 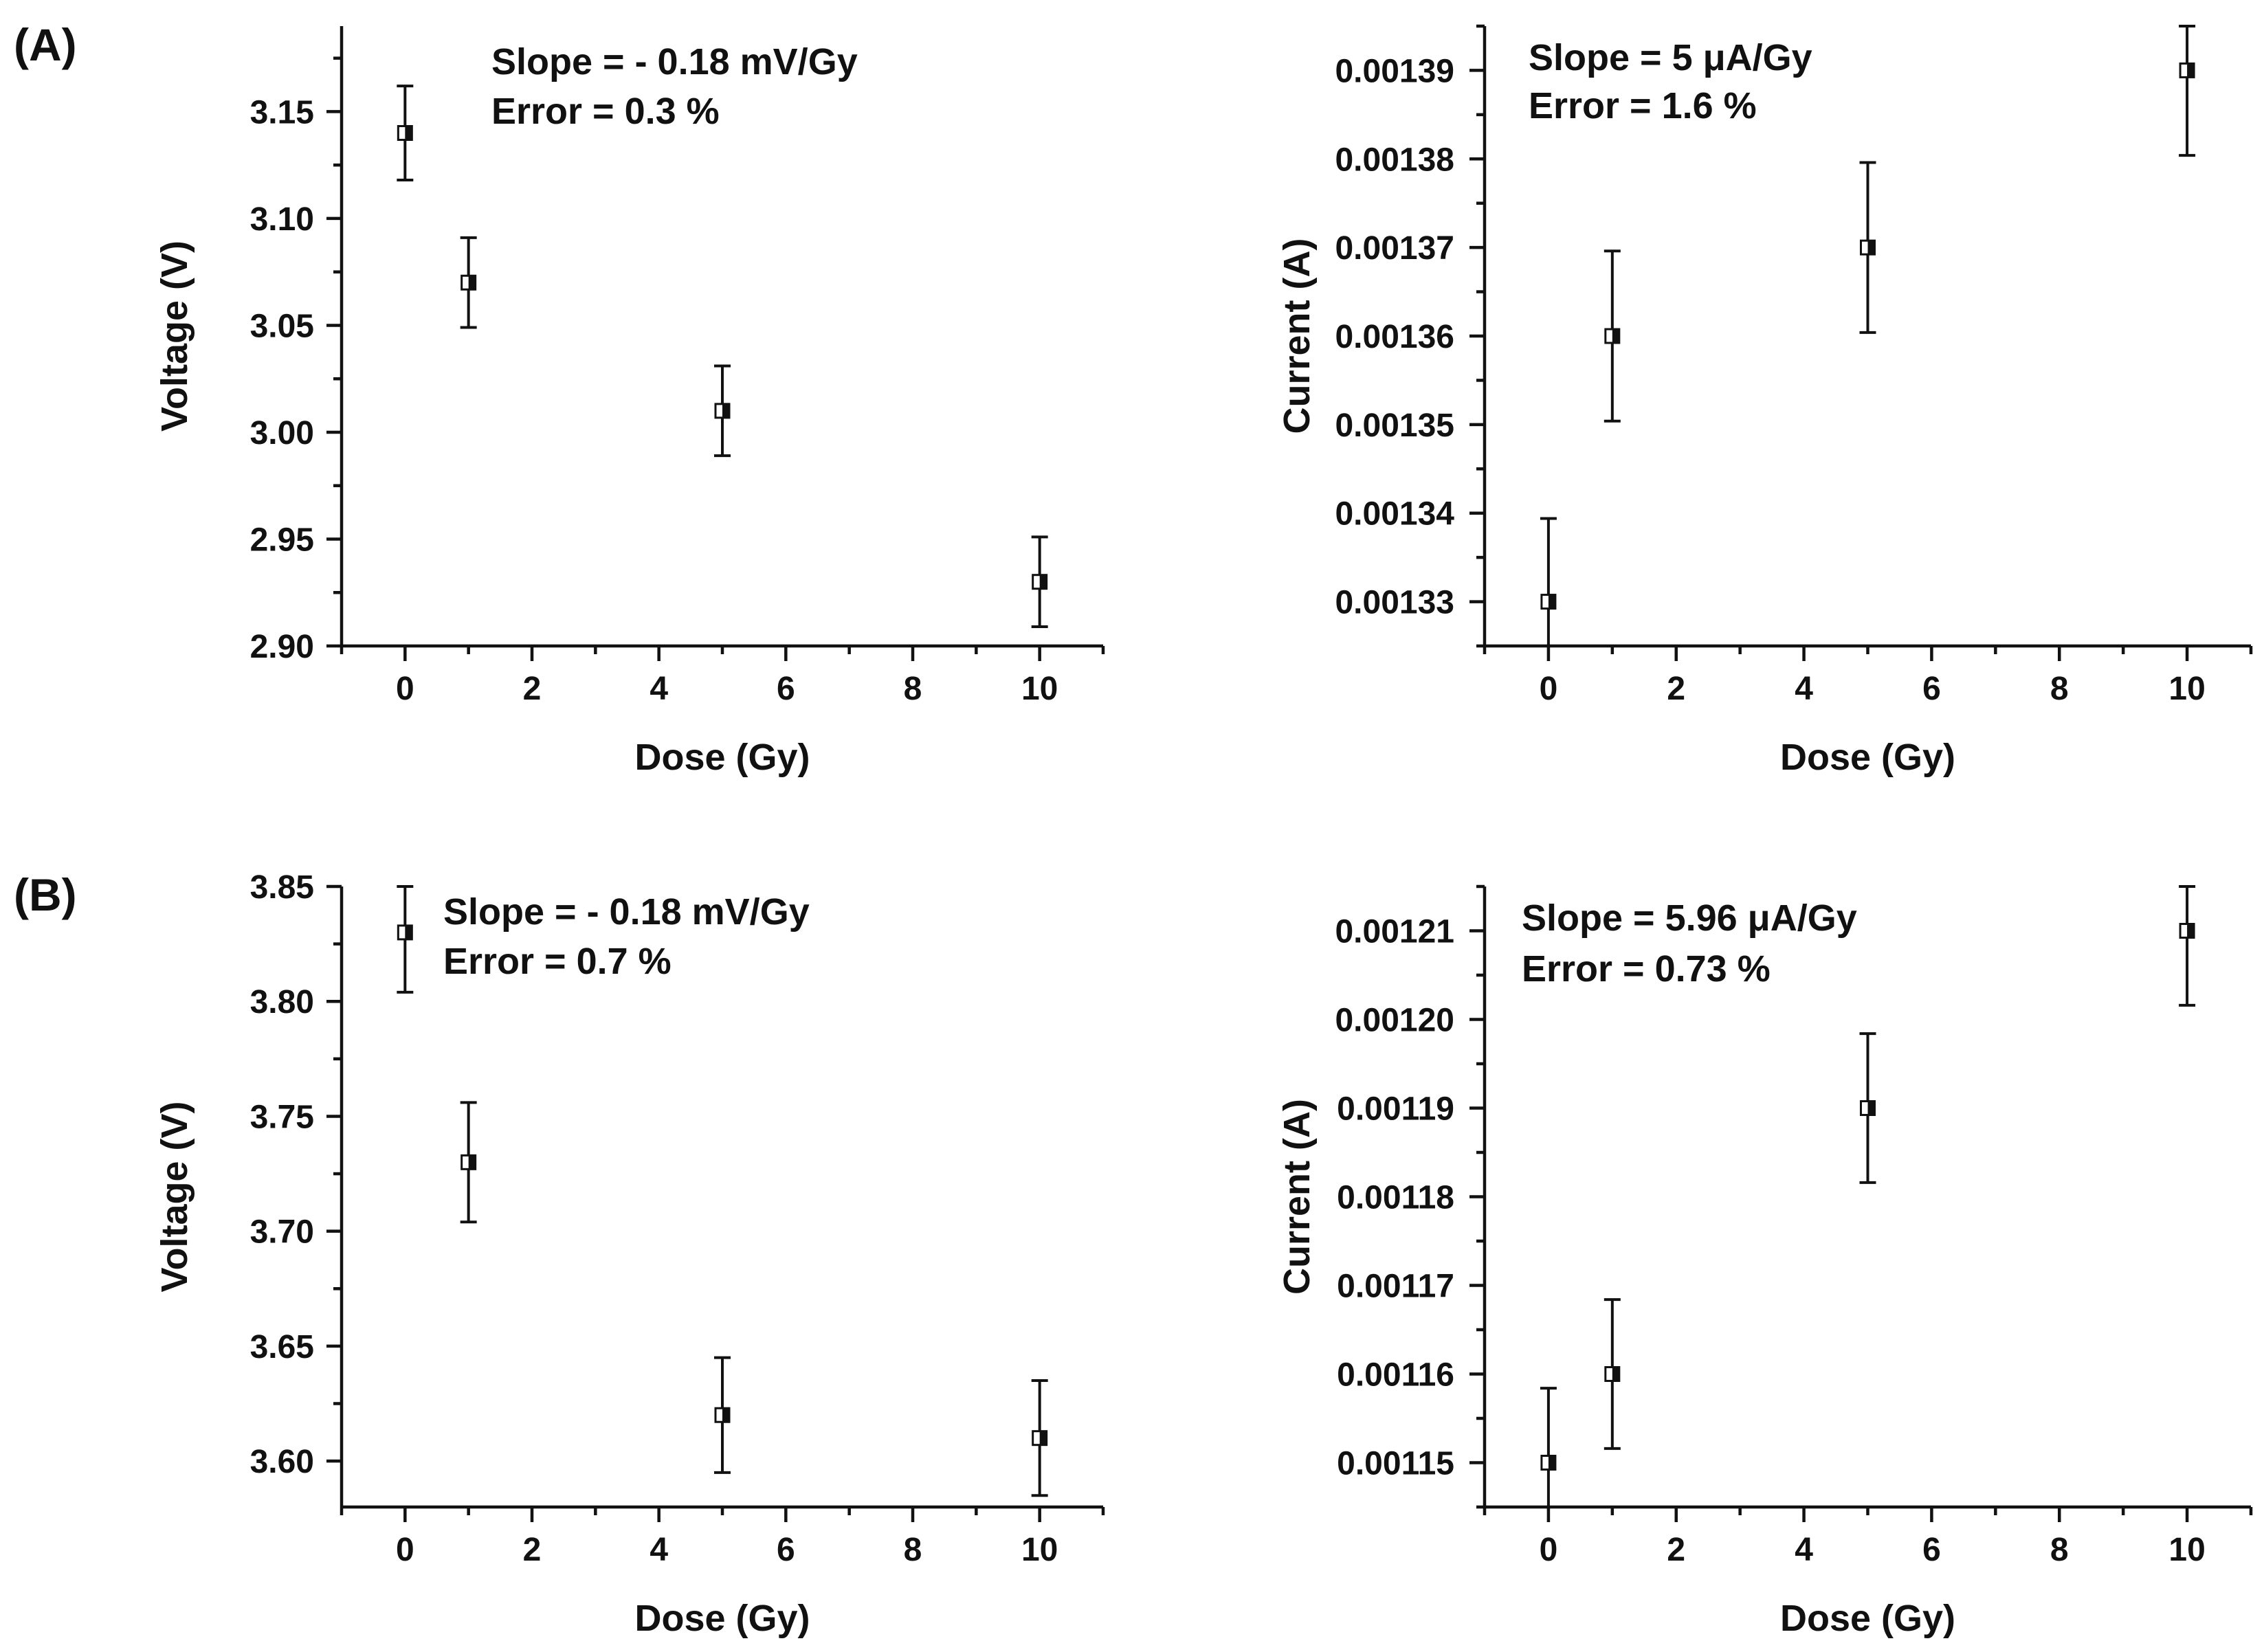 I want to click on y-tick-label: 0.00121, so click(x=1394, y=932).